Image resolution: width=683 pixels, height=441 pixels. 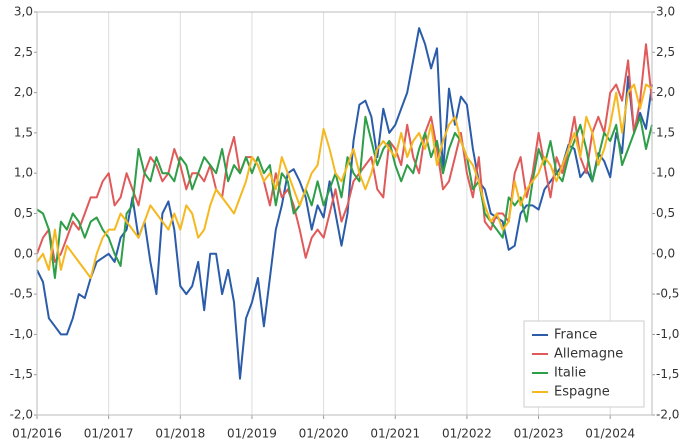 I want to click on y-tick-label: 0,5, so click(x=23, y=213).